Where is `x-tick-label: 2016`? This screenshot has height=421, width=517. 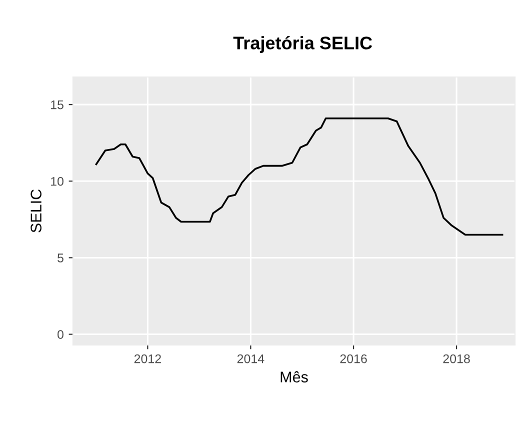
x-tick-label: 2016 is located at coordinates (353, 359).